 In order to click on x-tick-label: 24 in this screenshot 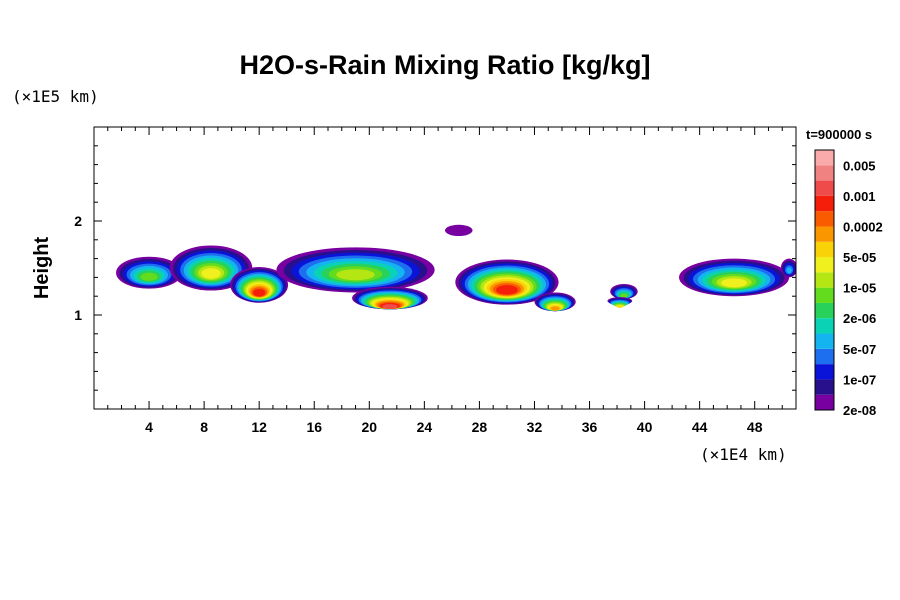, I will do `click(425, 427)`.